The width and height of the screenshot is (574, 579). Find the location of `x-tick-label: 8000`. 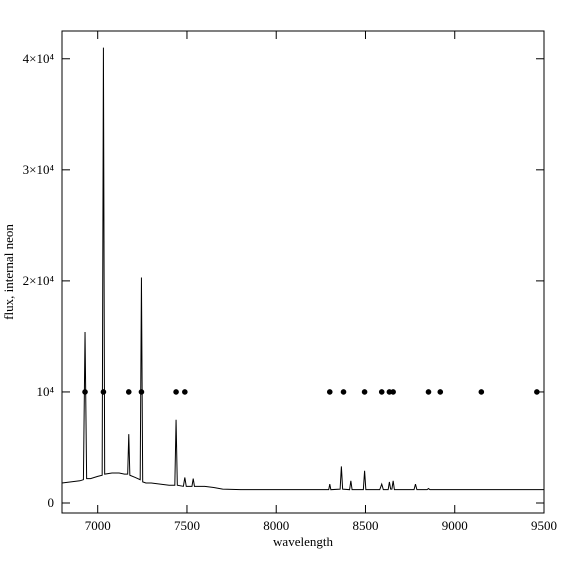

x-tick-label: 8000 is located at coordinates (276, 525).